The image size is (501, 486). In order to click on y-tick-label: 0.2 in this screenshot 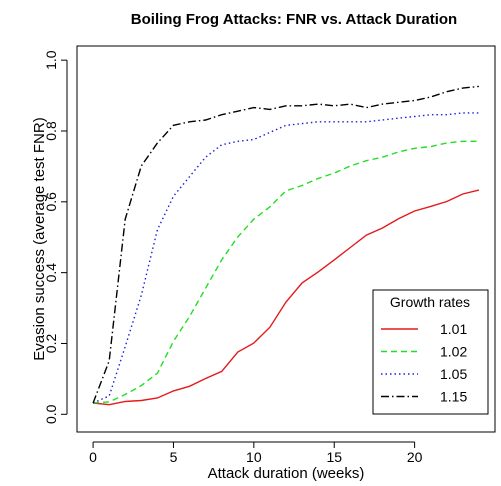, I will do `click(51, 344)`.